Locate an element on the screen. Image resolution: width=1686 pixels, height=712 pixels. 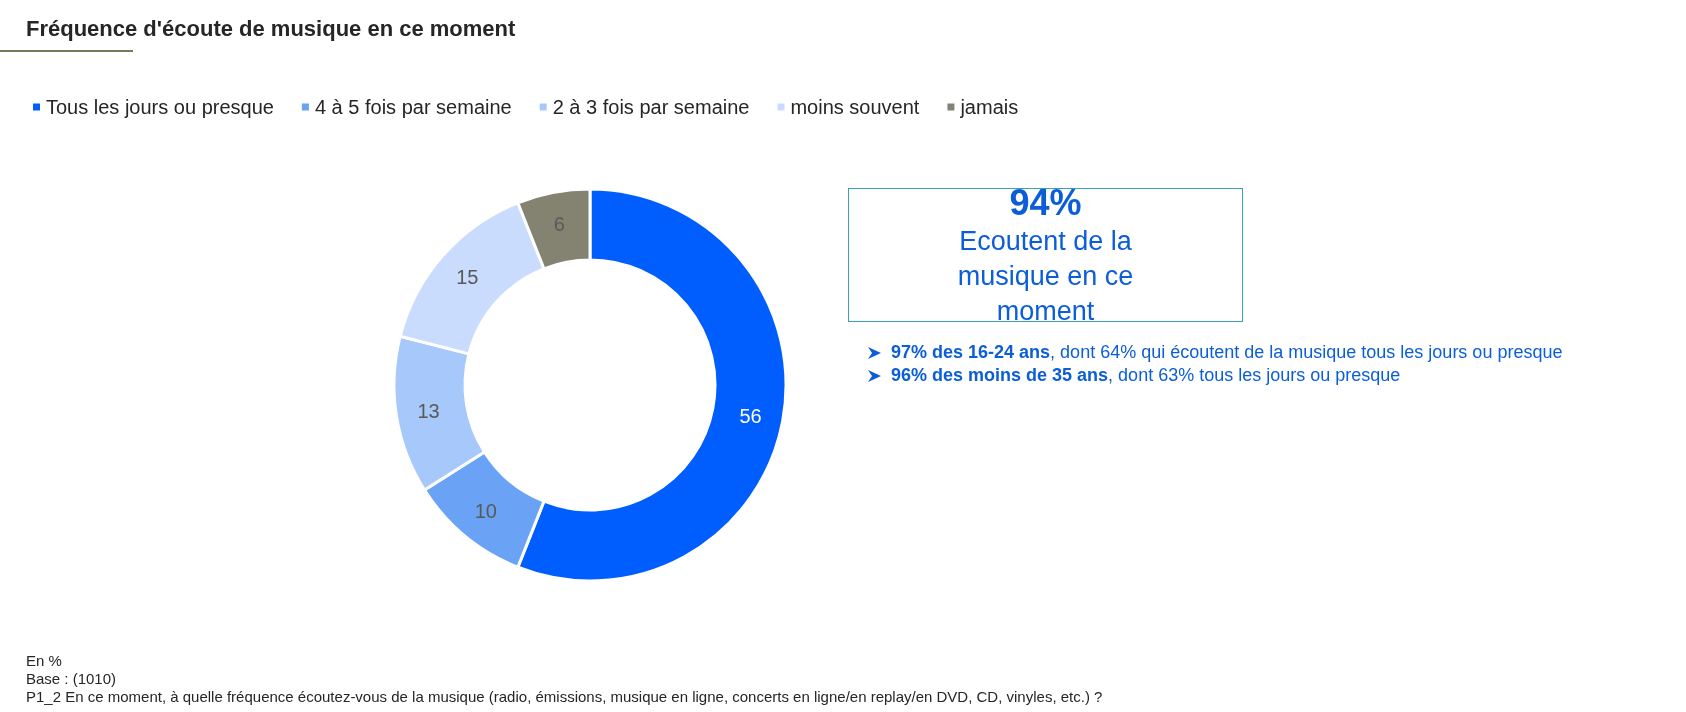
data-label: 56 is located at coordinates (750, 415).